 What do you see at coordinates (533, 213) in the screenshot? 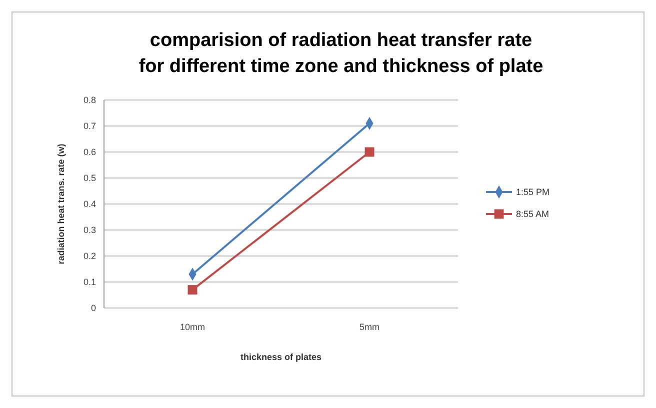
I see `legend-label: 8:55 AM` at bounding box center [533, 213].